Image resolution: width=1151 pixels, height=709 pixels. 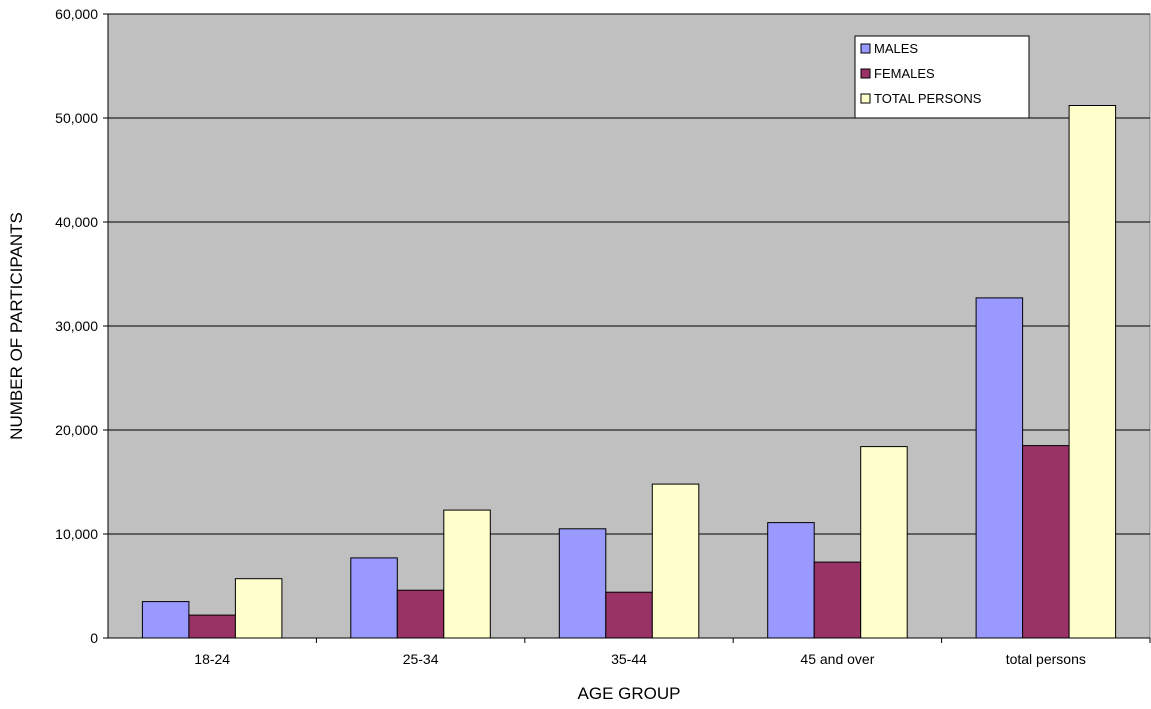 I want to click on x-axis-title: AGE GROUP, so click(x=629, y=693).